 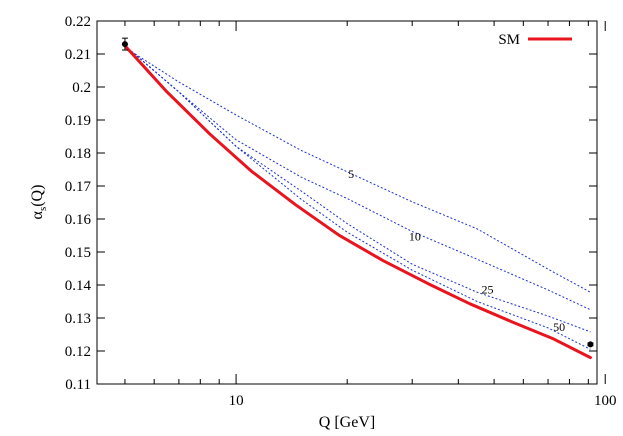 I want to click on legend-label-sm: SM, so click(x=509, y=40).